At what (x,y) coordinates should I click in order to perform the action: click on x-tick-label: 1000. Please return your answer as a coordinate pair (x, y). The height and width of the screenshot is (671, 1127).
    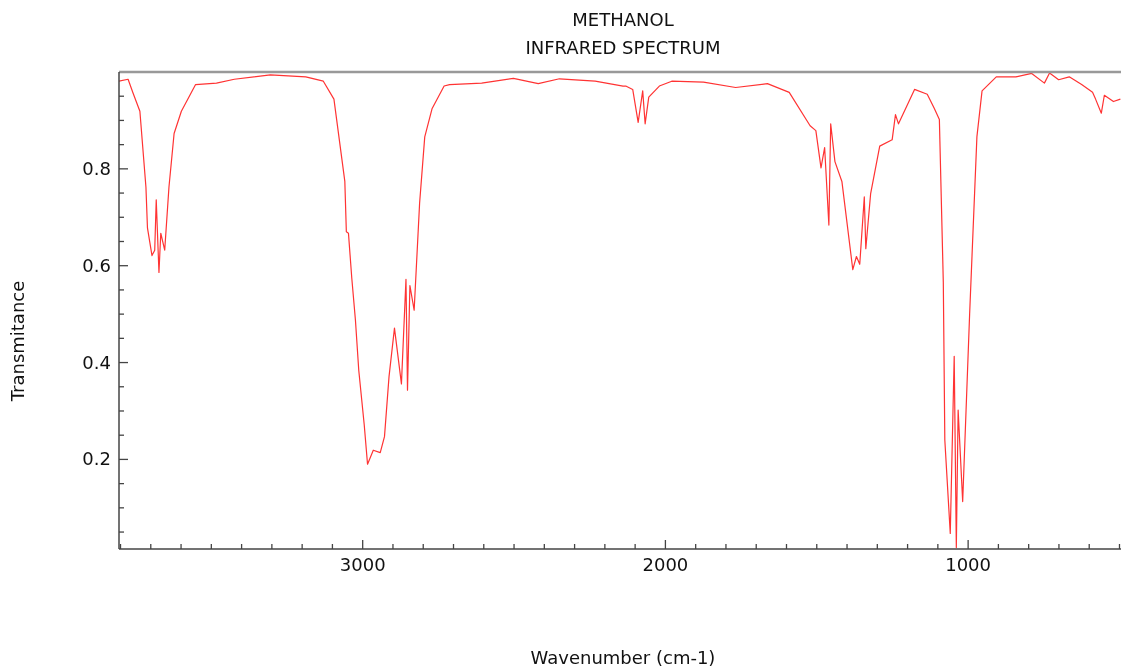
    Looking at the image, I should click on (968, 564).